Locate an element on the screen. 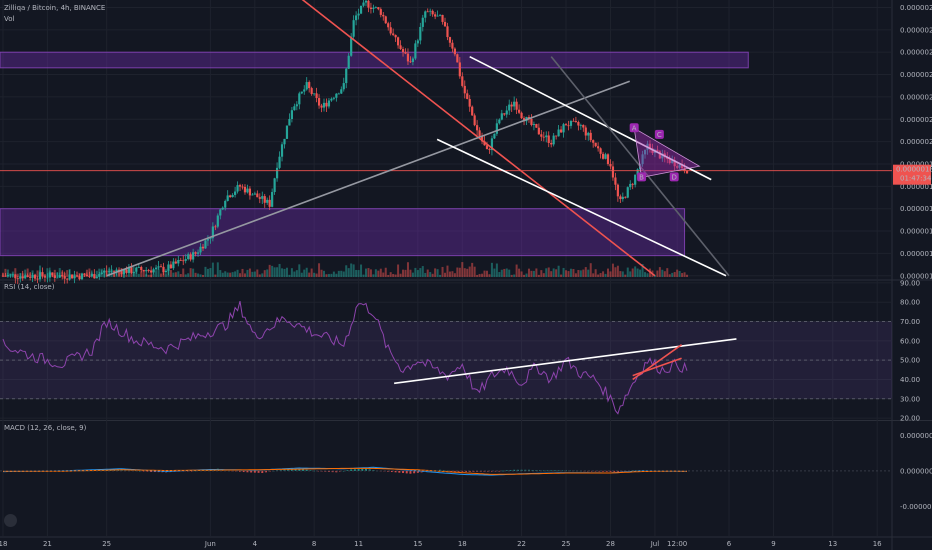  macd-tick-label: 0.00000000 is located at coordinates (916, 471).